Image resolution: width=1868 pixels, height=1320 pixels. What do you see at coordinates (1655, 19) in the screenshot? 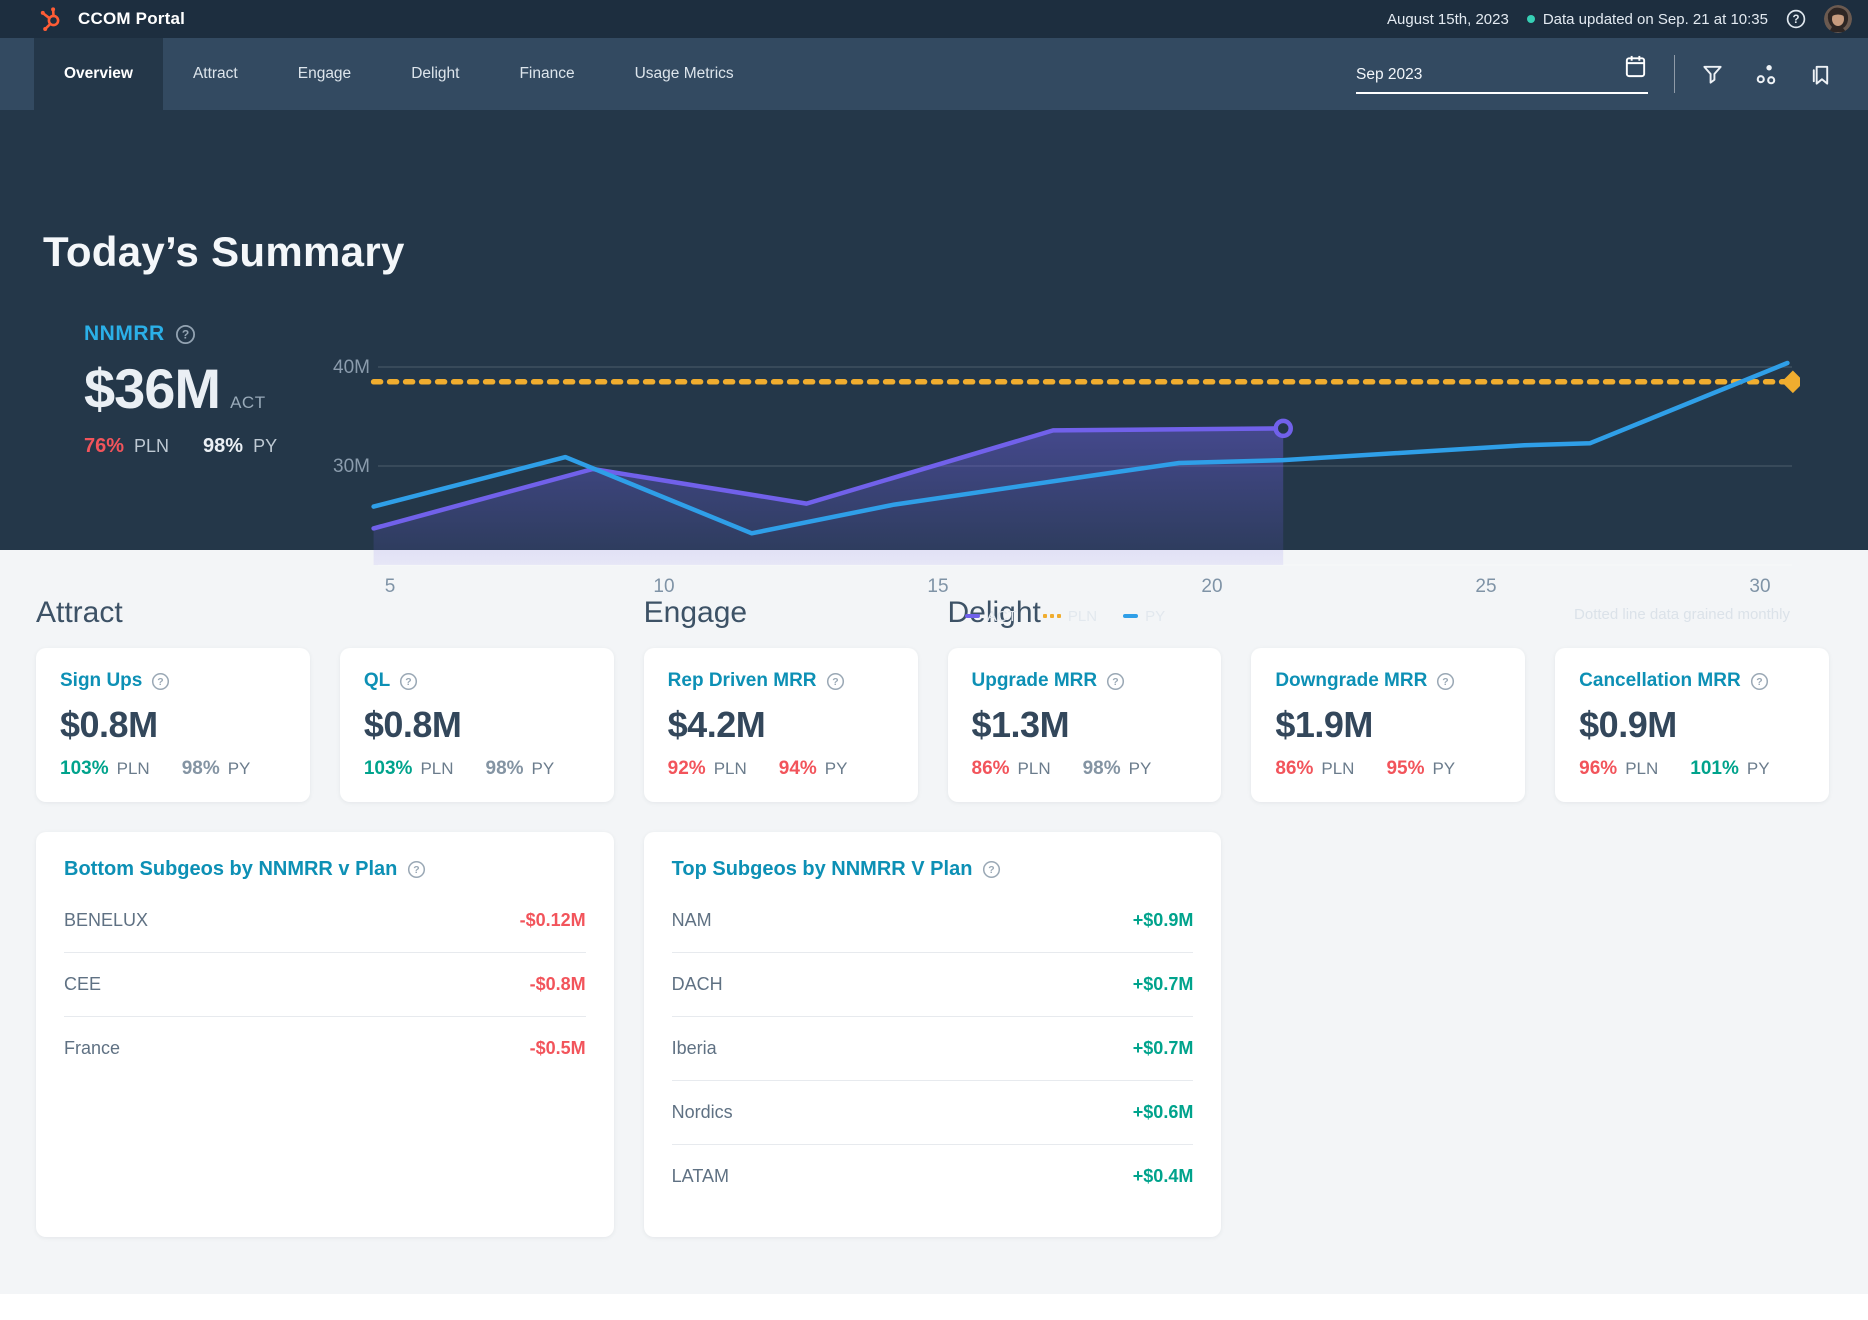
I see `data-updated-text: Data updated on Sep. 21 at 10:35` at bounding box center [1655, 19].